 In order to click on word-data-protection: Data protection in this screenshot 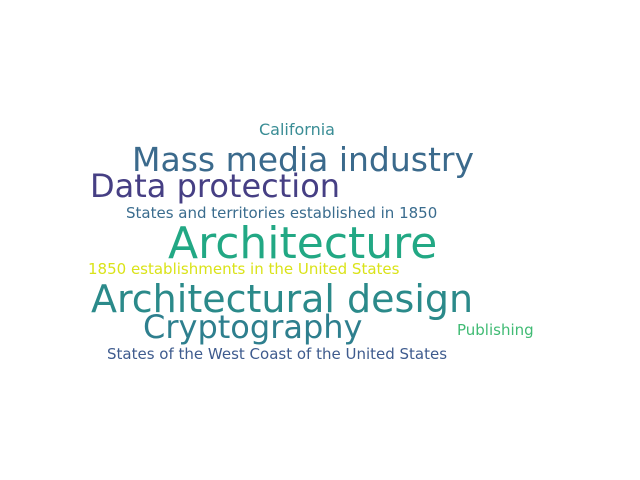, I will do `click(215, 186)`.